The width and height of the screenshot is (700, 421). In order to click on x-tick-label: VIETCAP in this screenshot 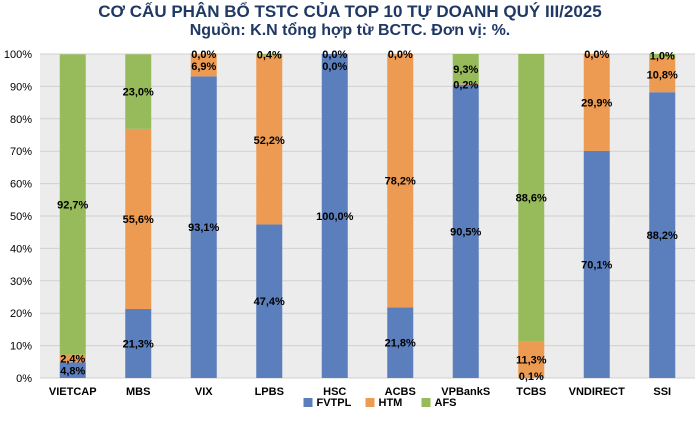, I will do `click(73, 392)`.